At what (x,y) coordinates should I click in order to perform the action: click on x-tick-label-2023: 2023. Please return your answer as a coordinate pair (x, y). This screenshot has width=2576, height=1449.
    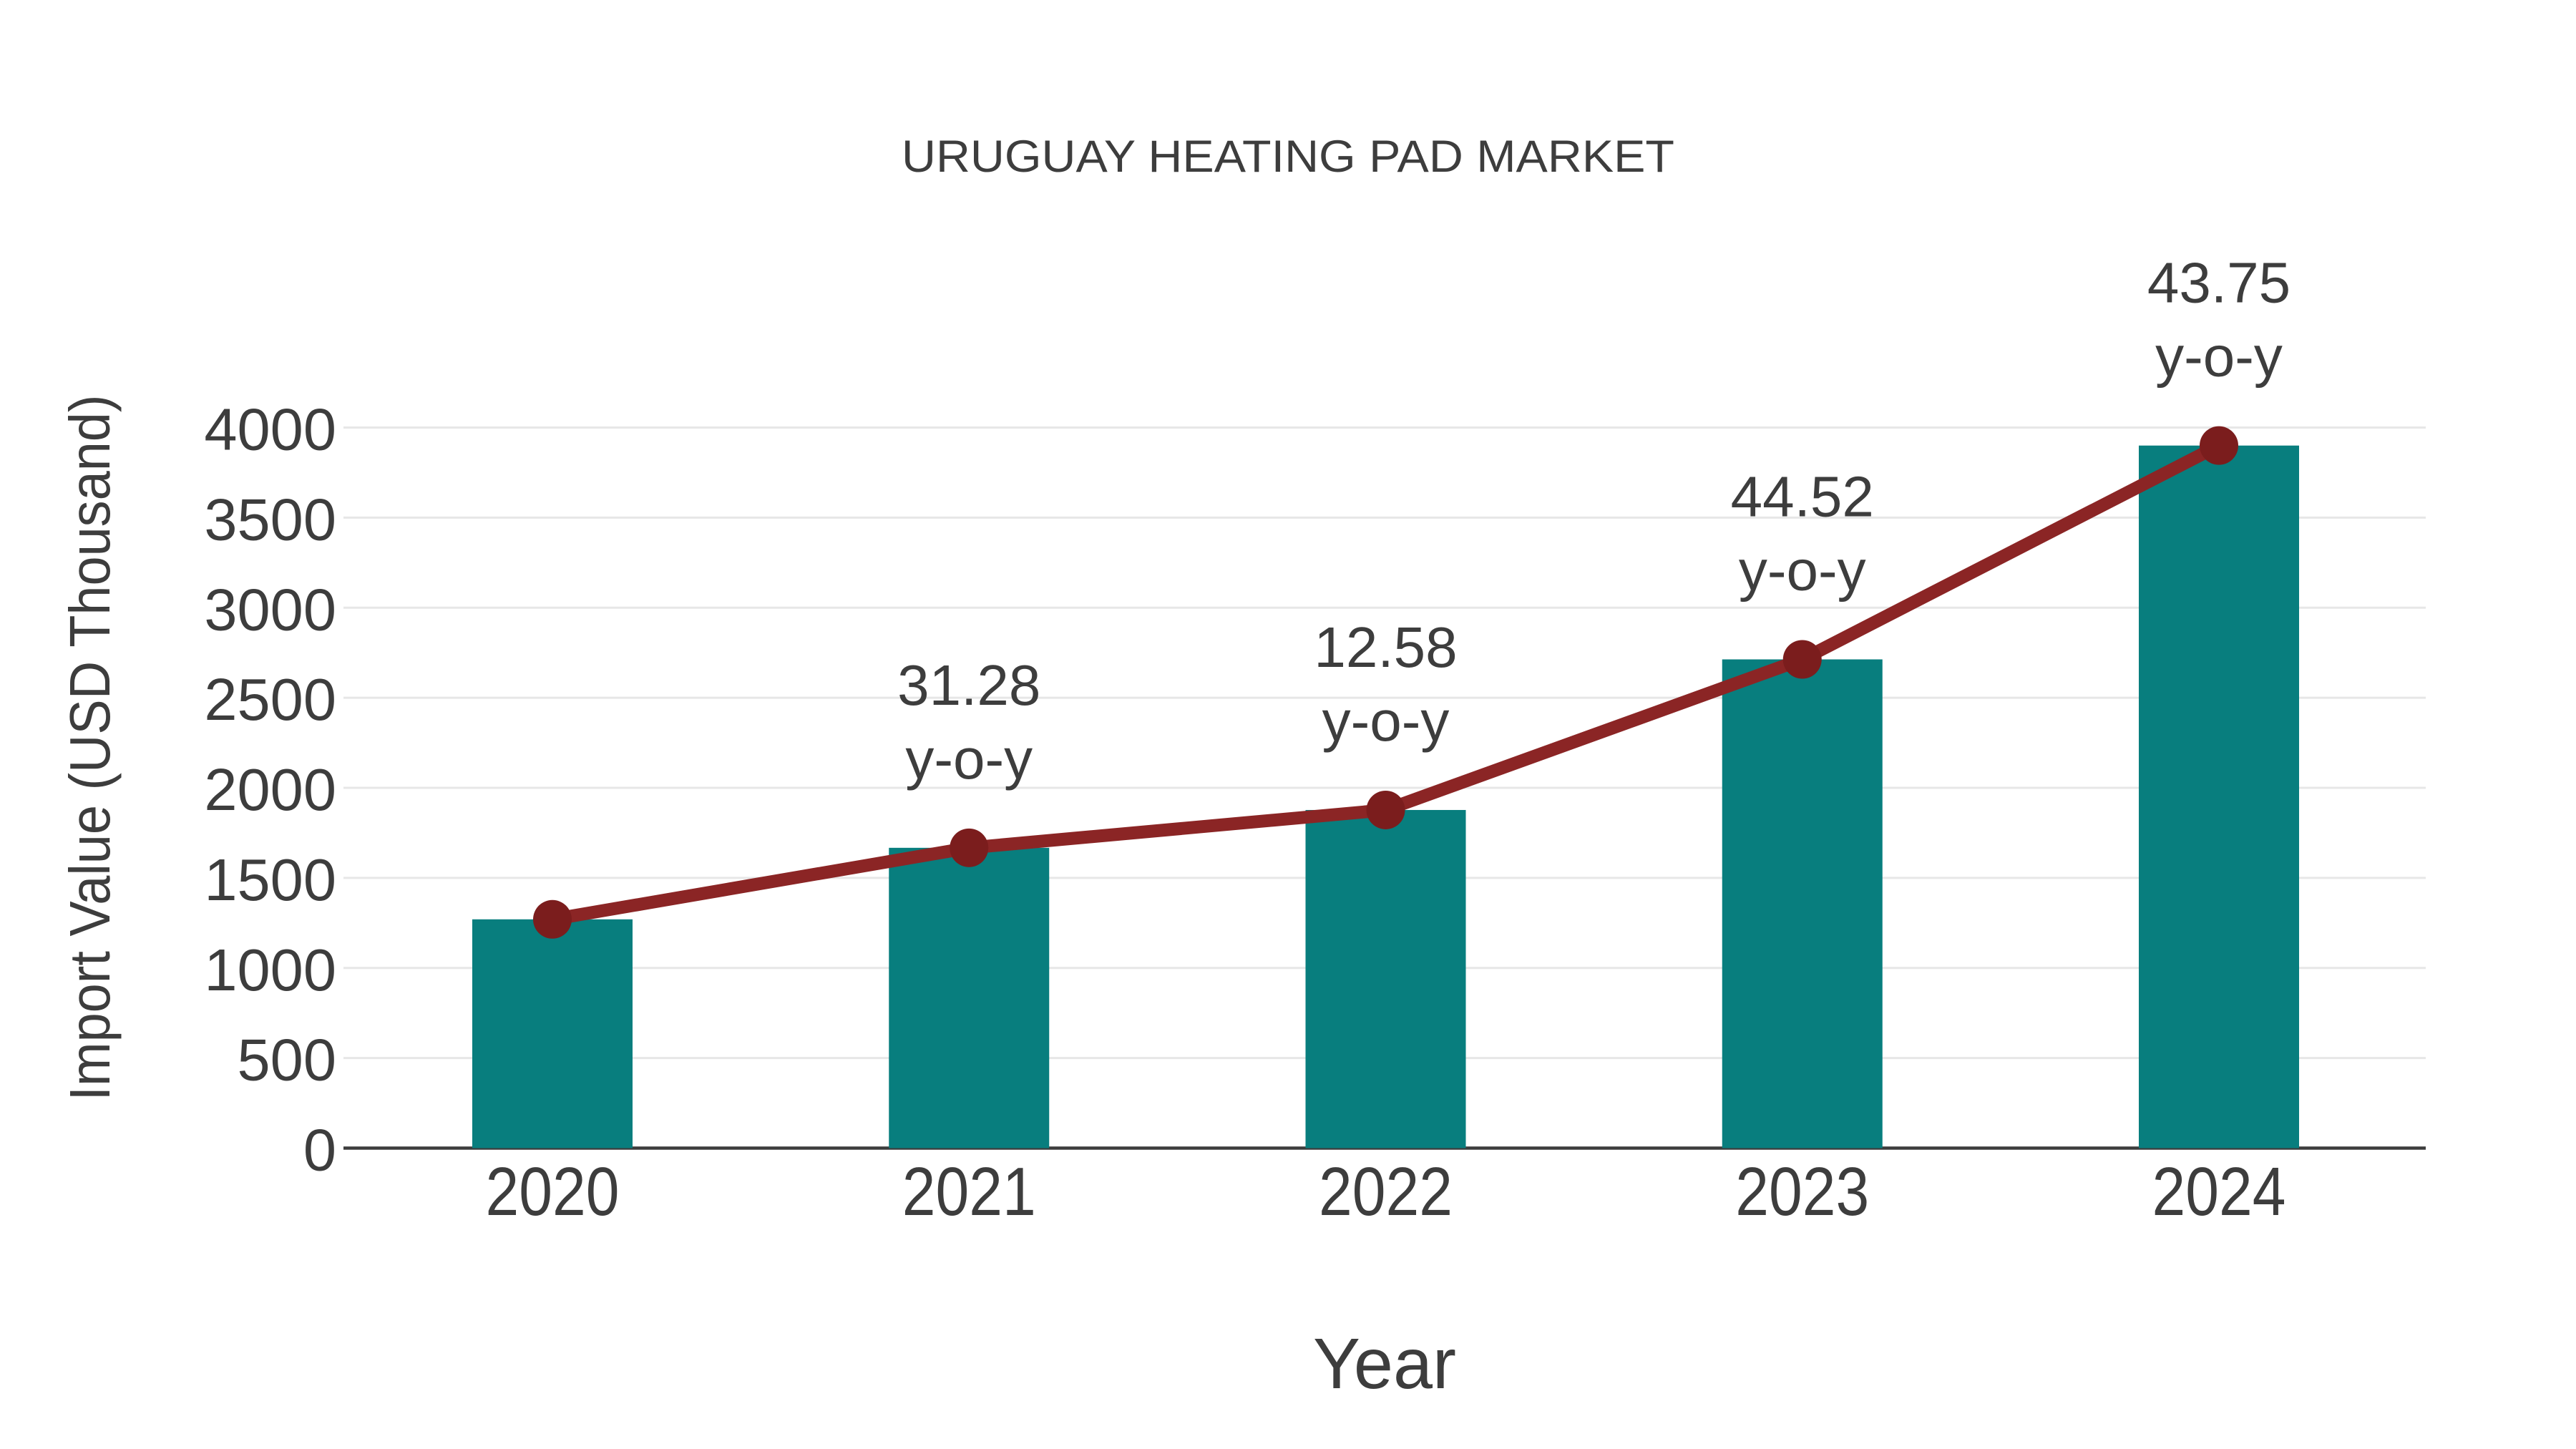
    Looking at the image, I should click on (1802, 1191).